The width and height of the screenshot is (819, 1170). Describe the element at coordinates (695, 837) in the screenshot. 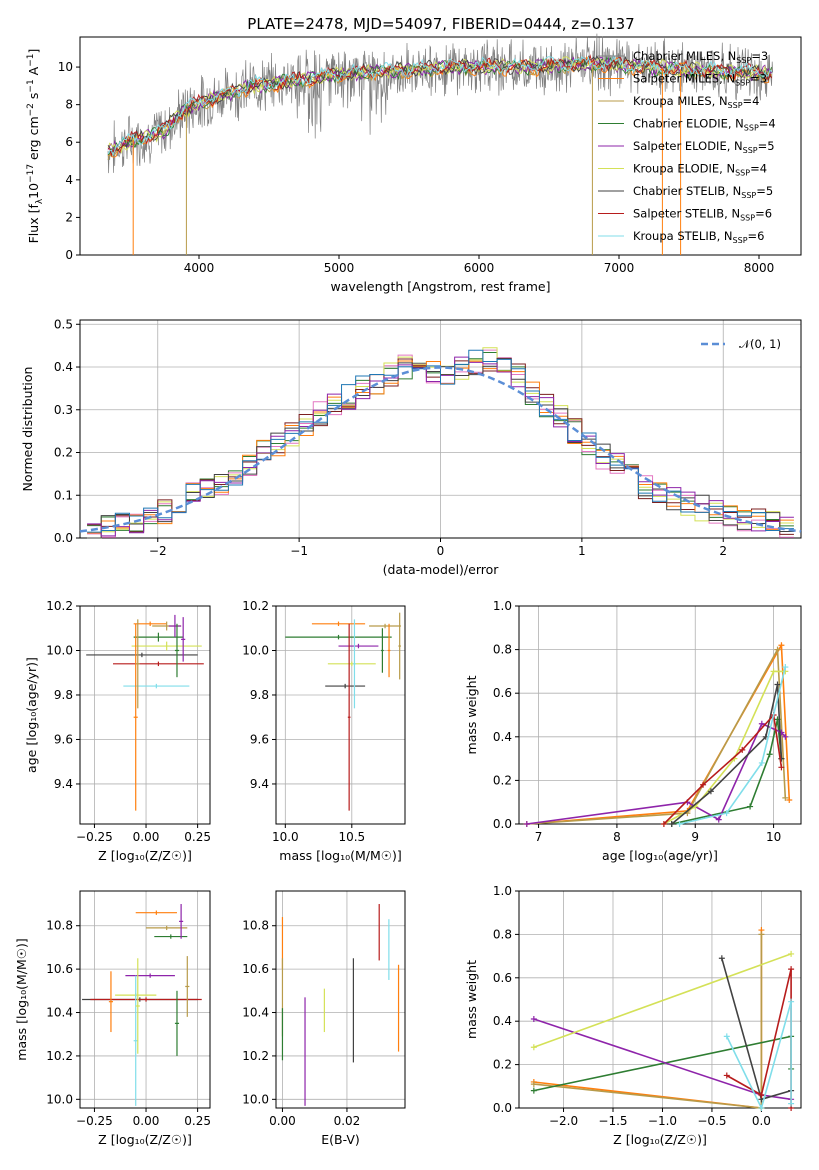

I see `x-tick-label: 9` at that location.